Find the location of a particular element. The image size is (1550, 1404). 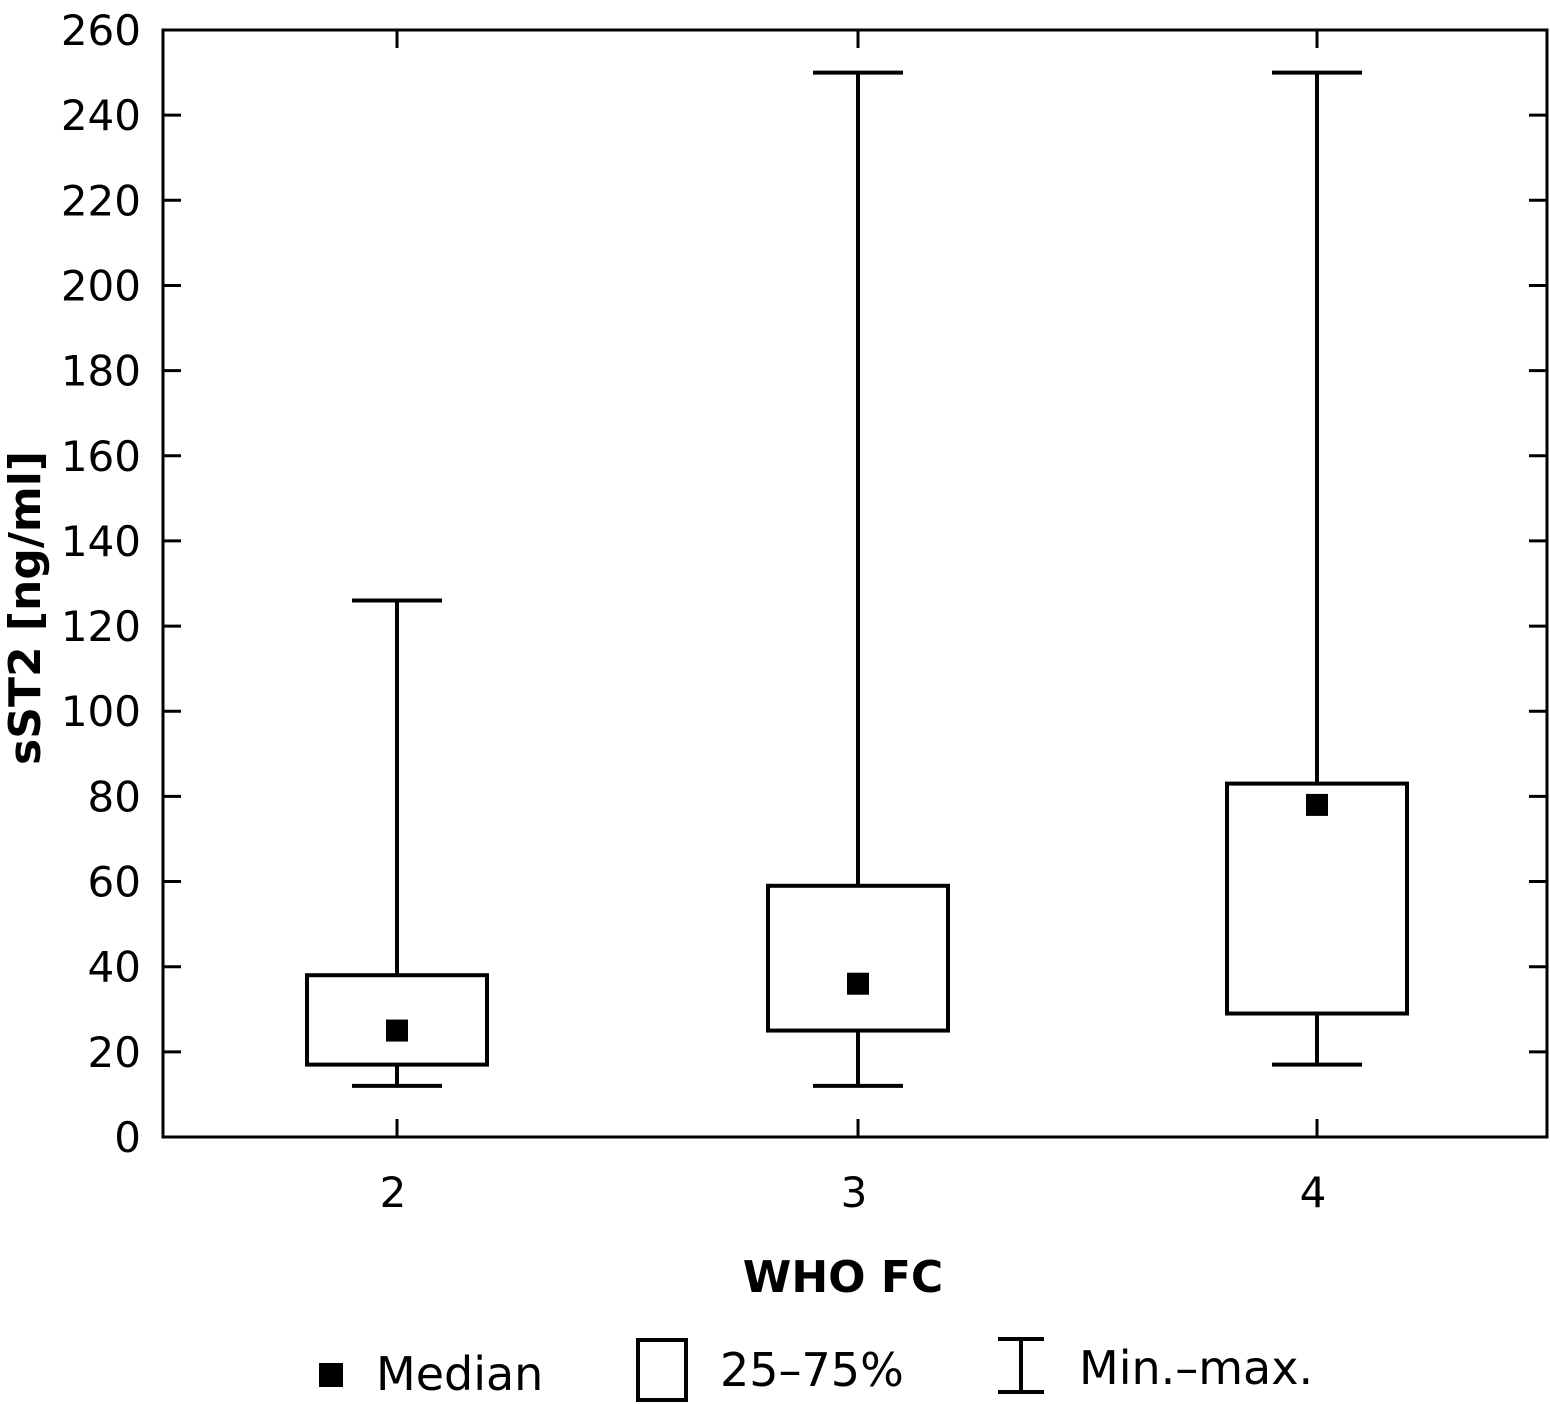

y-tick-label: 60 is located at coordinates (114, 882).